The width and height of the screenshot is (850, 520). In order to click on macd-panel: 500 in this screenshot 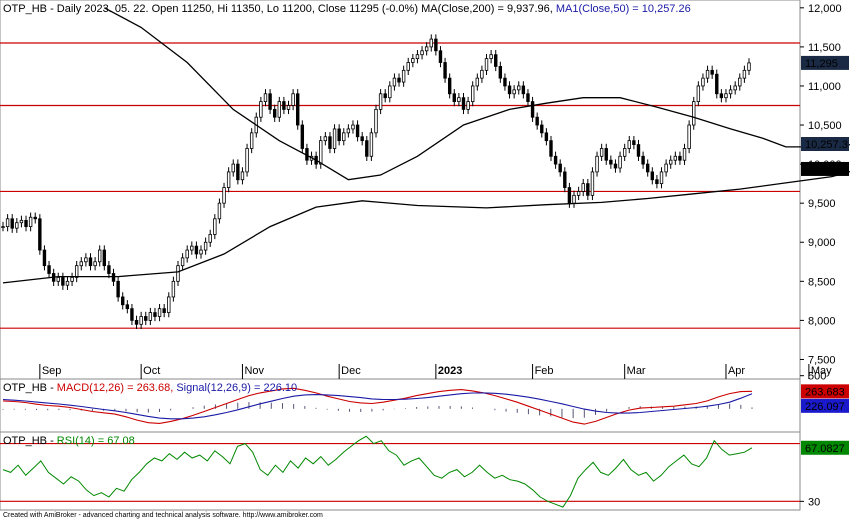, I will do `click(414, 398)`.